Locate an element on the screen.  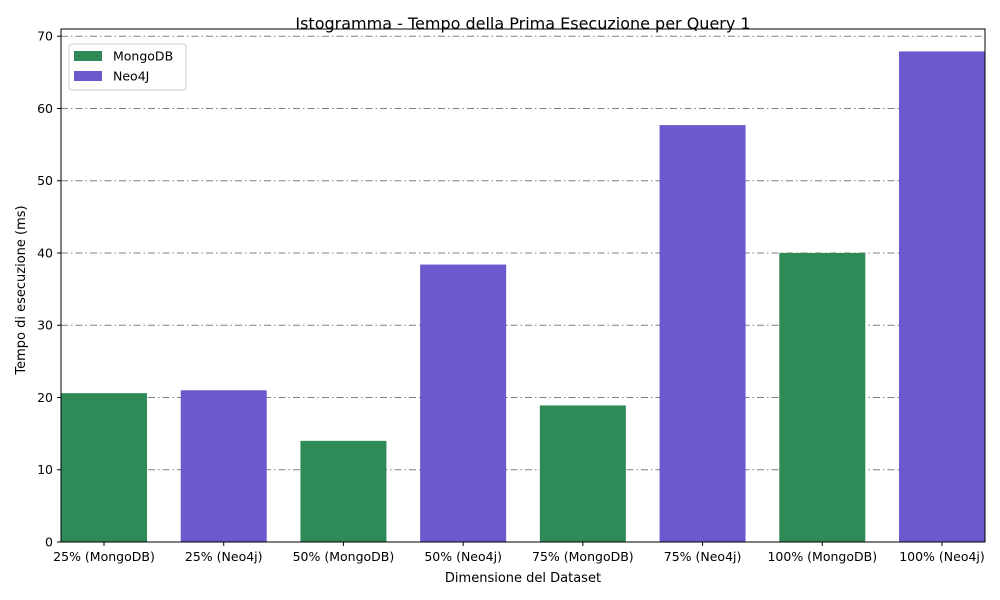
y-tick-label: 0 is located at coordinates (49, 542).